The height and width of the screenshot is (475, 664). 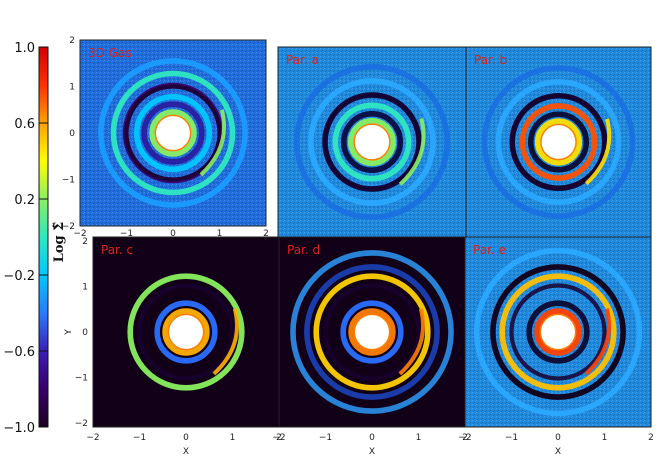 I want to click on panel-e: Par. e, so click(x=558, y=332).